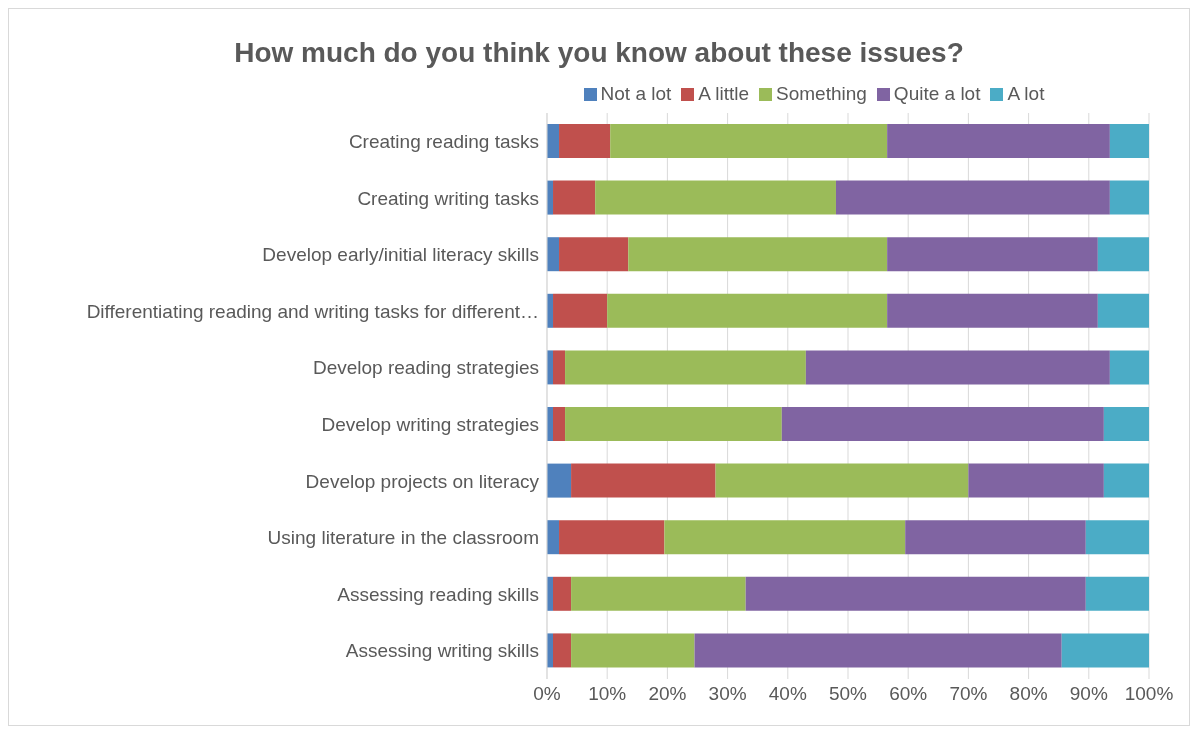 Image resolution: width=1204 pixels, height=742 pixels. What do you see at coordinates (425, 368) in the screenshot?
I see `y-tick-label: Develop reading strategies` at bounding box center [425, 368].